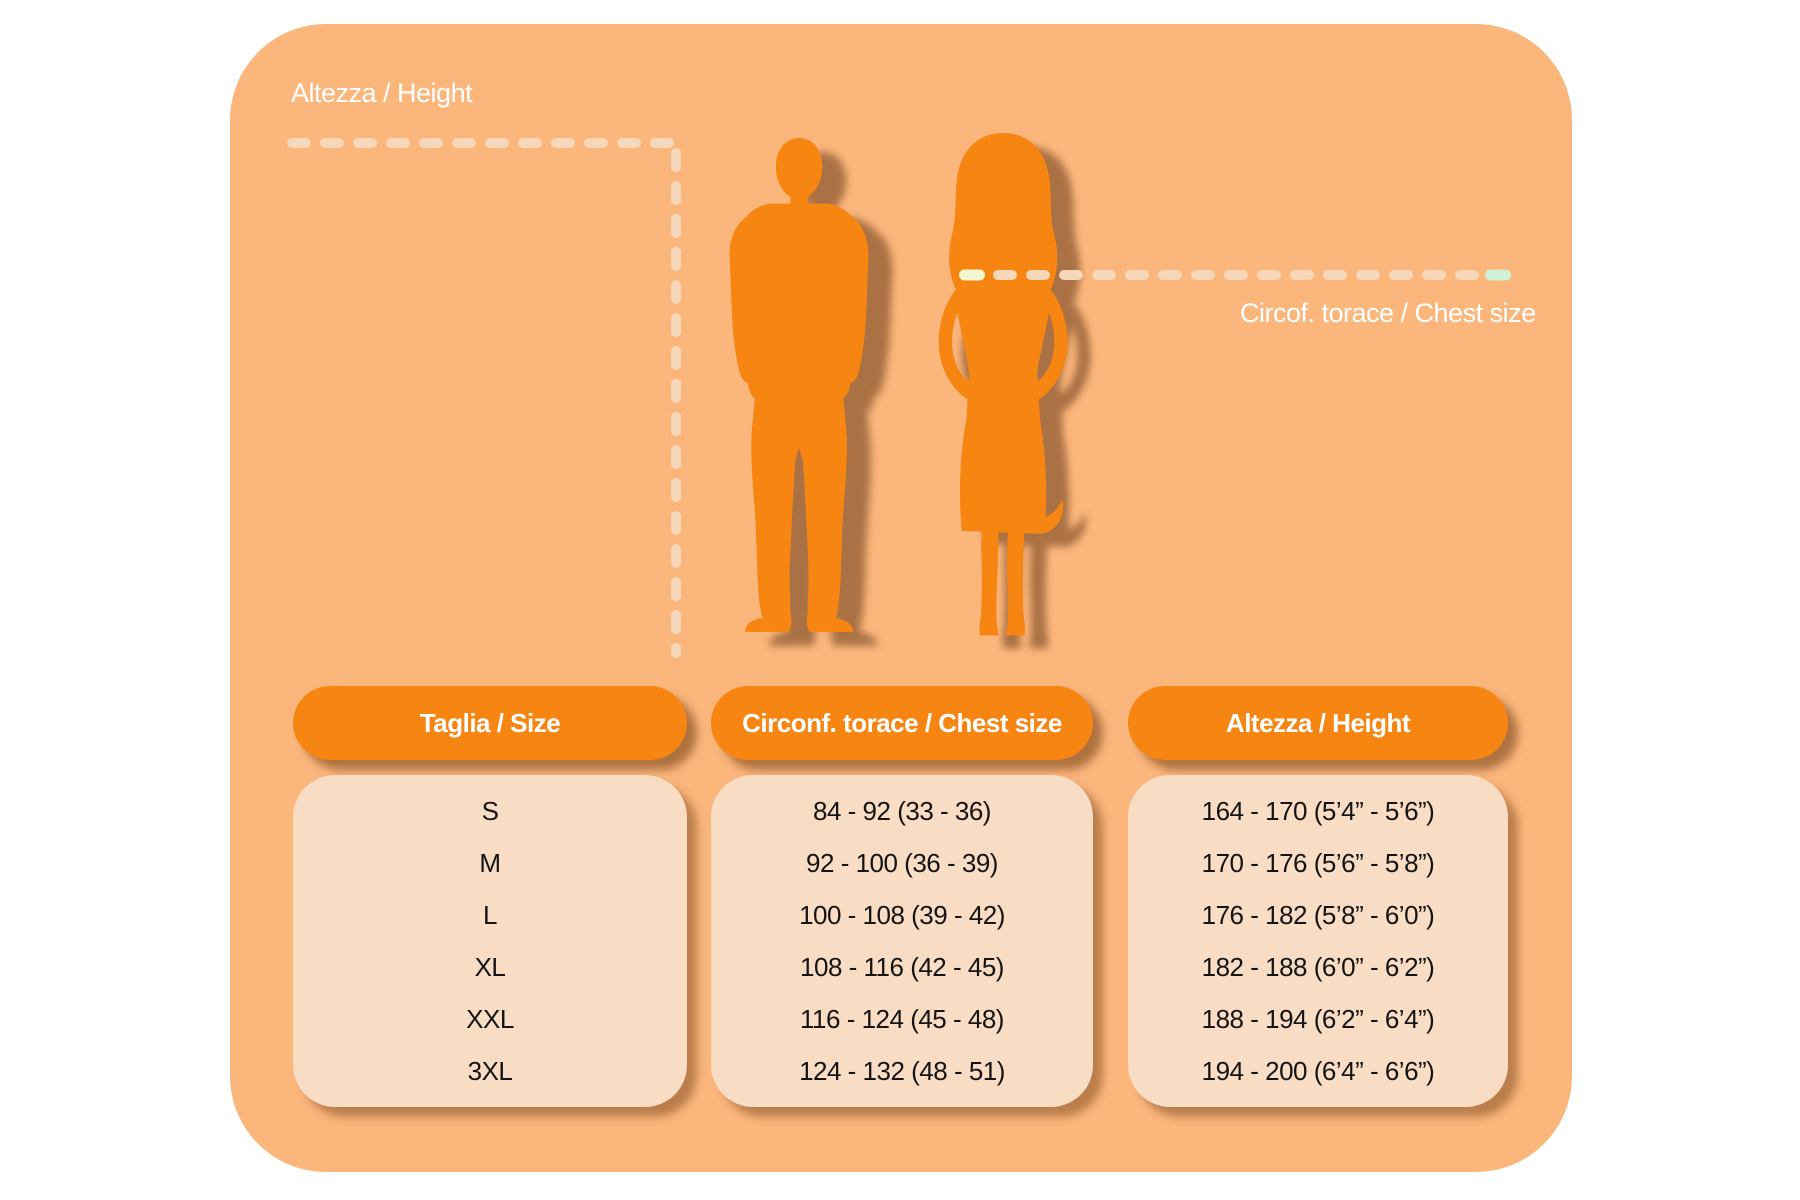 Image resolution: width=1800 pixels, height=1200 pixels. Describe the element at coordinates (902, 723) in the screenshot. I see `column-header-chest: Circonf. torace / Chest size` at that location.